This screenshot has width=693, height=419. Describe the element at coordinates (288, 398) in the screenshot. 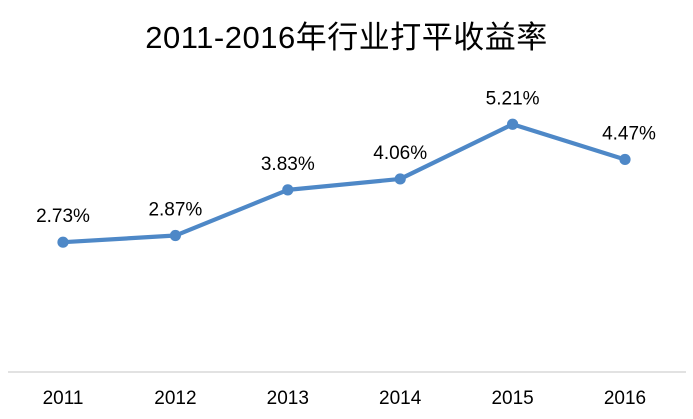

I see `x-tick-label: 2013` at that location.